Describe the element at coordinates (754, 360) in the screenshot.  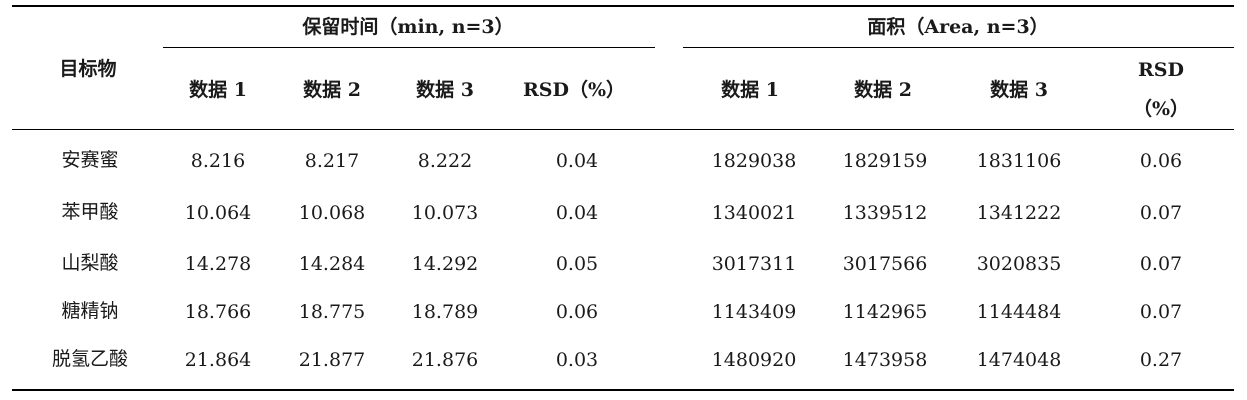
I see `table-cell: 1480920` at that location.